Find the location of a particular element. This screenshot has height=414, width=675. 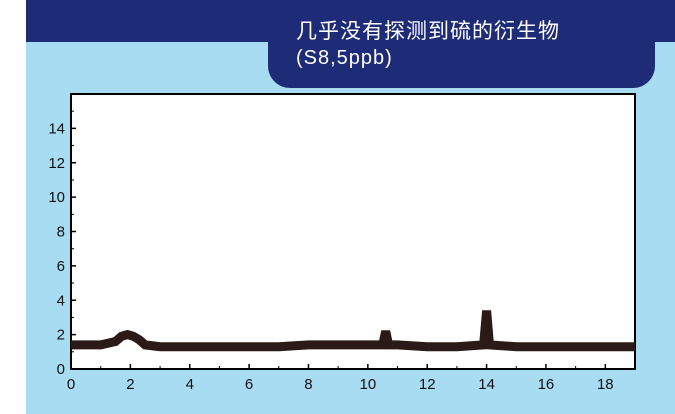

y-tick-label: 0 is located at coordinates (61, 369).